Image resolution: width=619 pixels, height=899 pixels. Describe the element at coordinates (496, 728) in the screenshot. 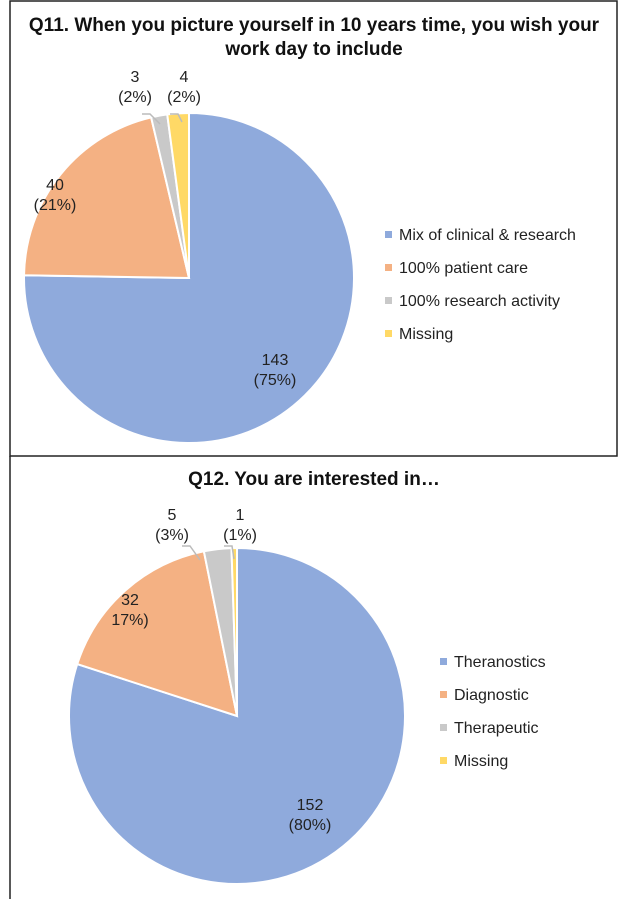

I see `legend-label: Therapeutic` at that location.